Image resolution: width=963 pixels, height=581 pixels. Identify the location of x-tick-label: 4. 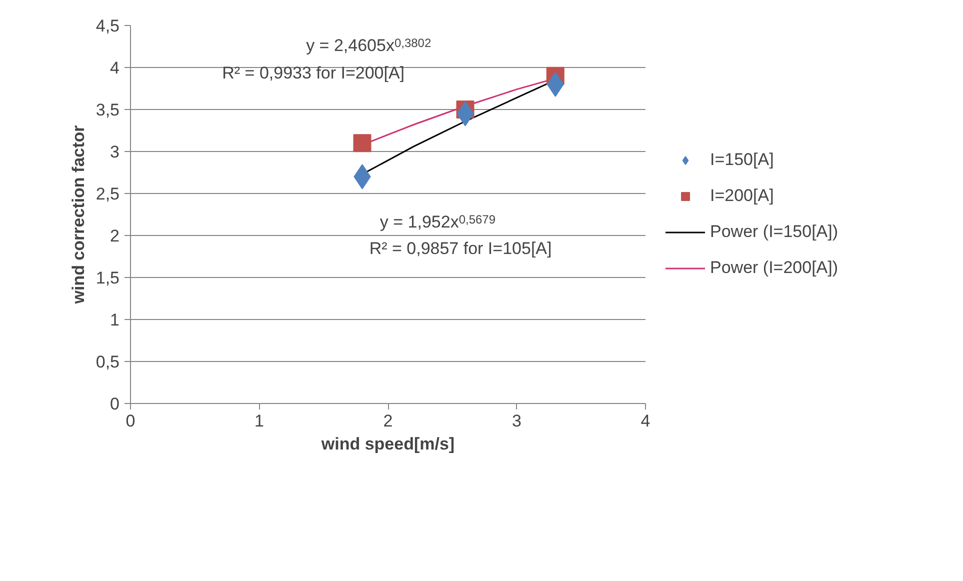
(645, 421).